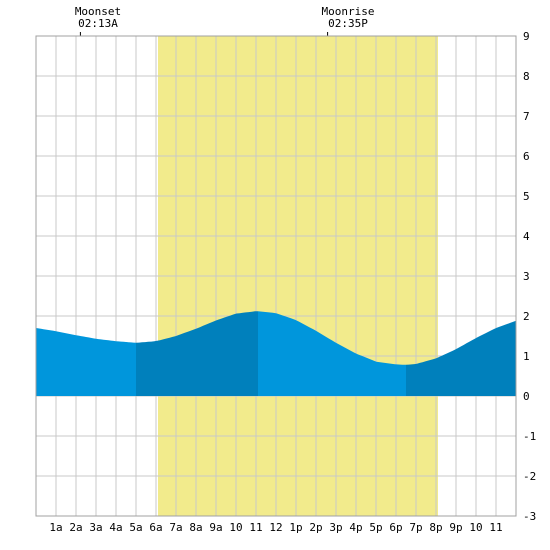  I want to click on y-tick-label: 2, so click(526, 316).